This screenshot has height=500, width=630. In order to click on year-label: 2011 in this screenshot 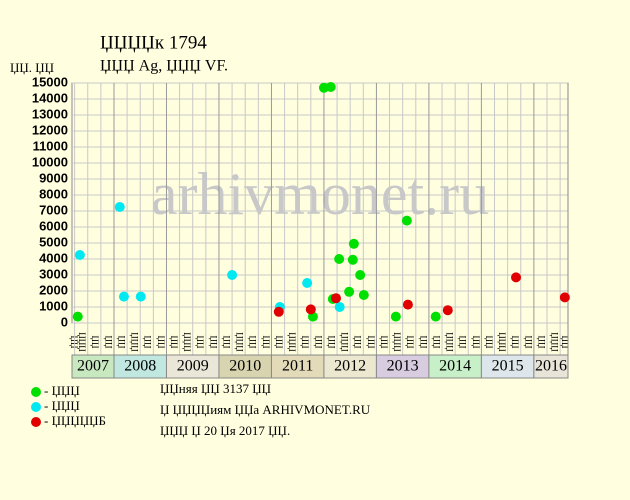, I will do `click(297, 366)`.